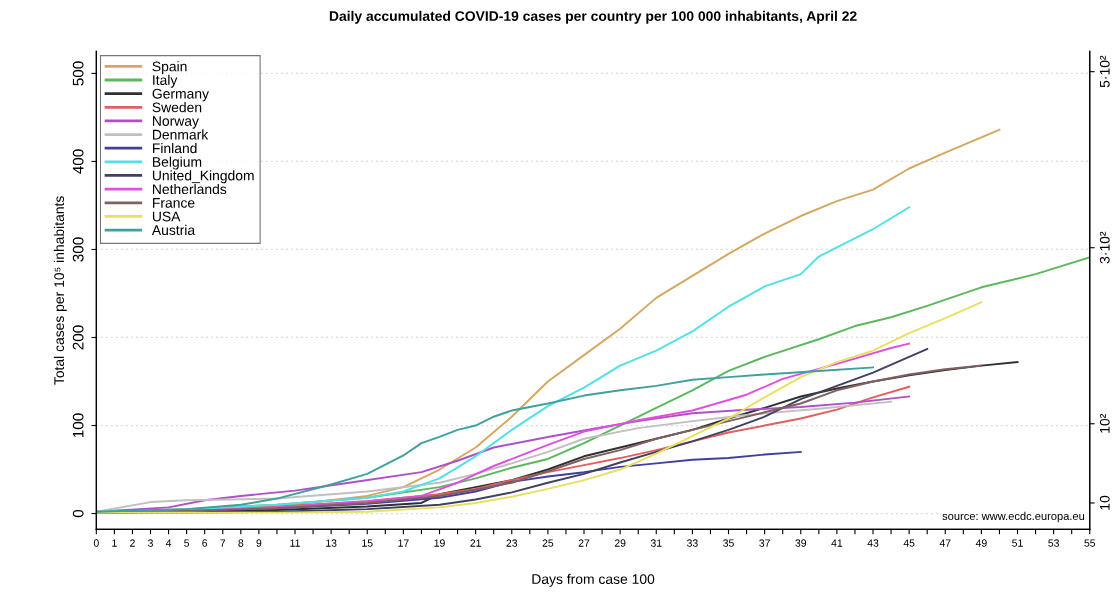 This screenshot has height=605, width=1120. I want to click on x-tick-label: 27, so click(584, 543).